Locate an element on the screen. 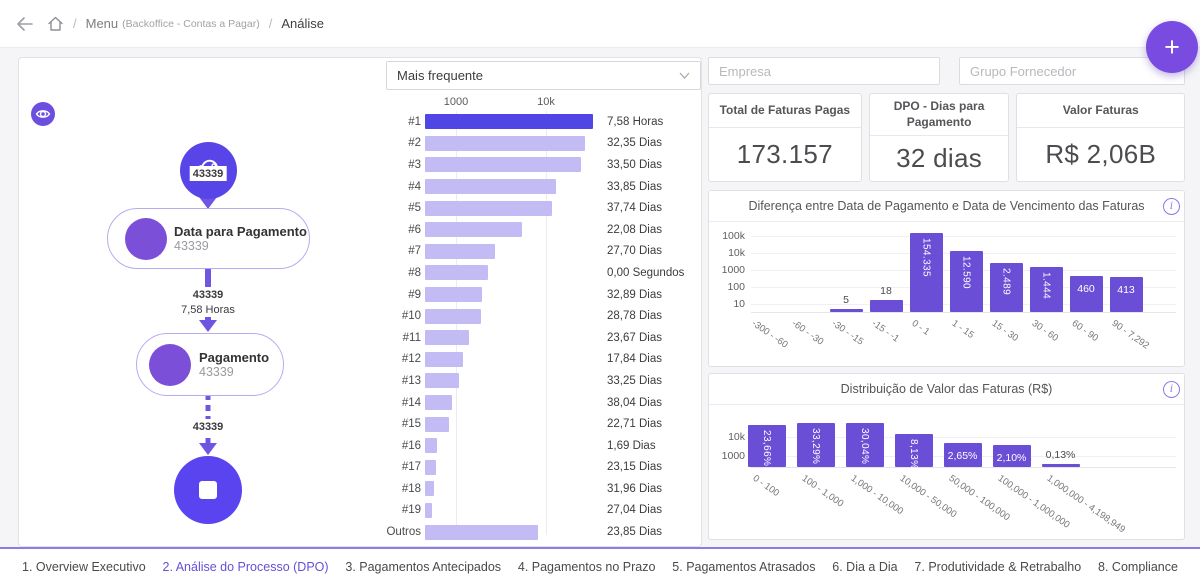 This screenshot has height=585, width=1200. variant-row: #19 27,04 Dias is located at coordinates (360, 511).